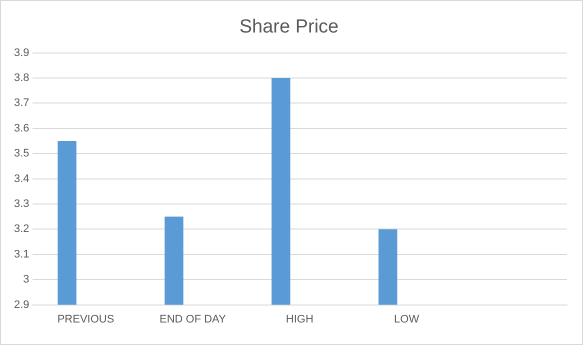 The image size is (583, 345). I want to click on chart-title: Share Price, so click(289, 27).